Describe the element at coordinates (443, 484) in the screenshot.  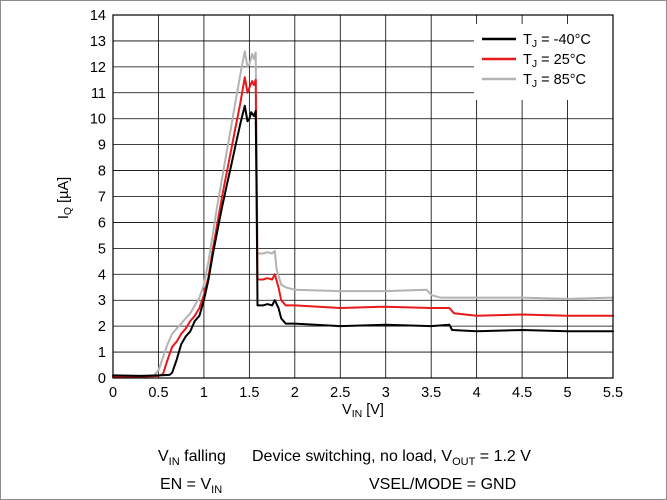
I see `note-vsel-mode: VSEL/MODE = GND` at that location.